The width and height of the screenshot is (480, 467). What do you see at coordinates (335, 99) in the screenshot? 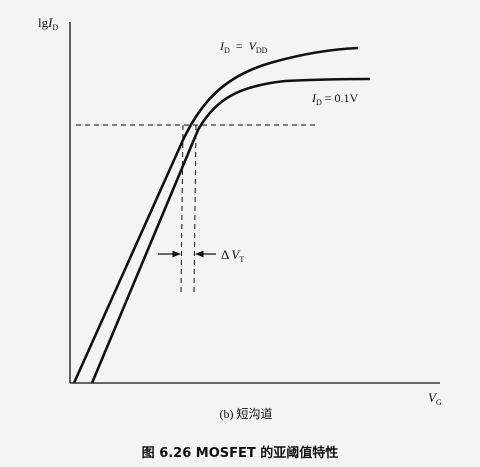
I see `label-vd-0.1v: ID = 0.1V` at bounding box center [335, 99].